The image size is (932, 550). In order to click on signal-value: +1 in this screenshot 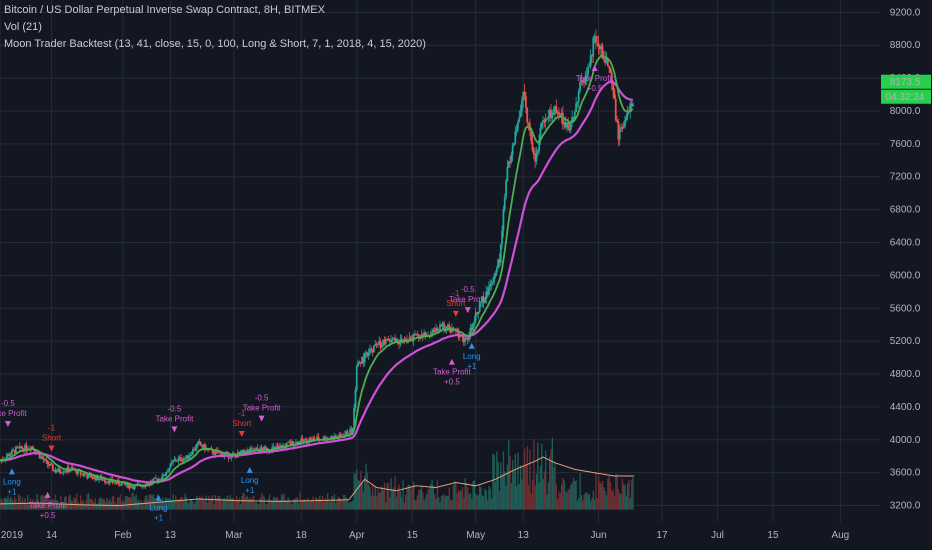, I will do `click(250, 490)`.